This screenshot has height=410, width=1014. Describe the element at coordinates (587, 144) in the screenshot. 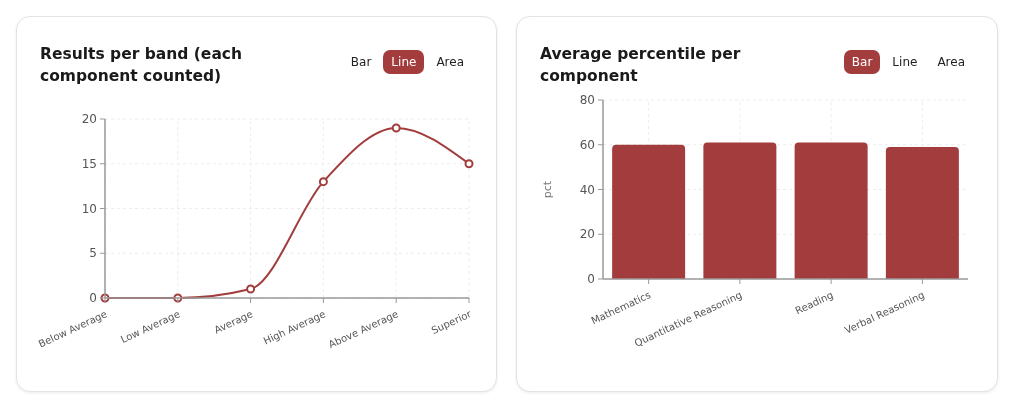

I see `y-tick-label: 60` at that location.